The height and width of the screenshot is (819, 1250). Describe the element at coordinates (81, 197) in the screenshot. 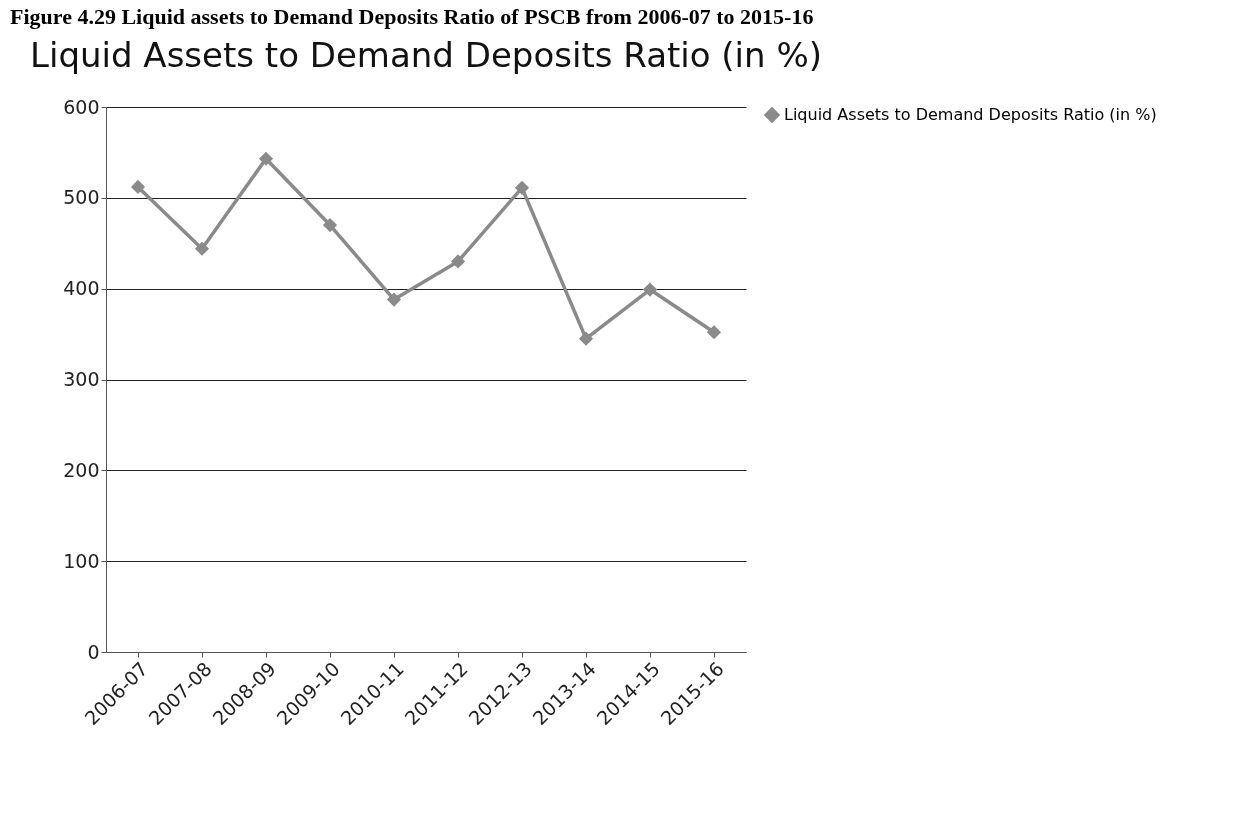

I see `y-tick-label: 500` at that location.